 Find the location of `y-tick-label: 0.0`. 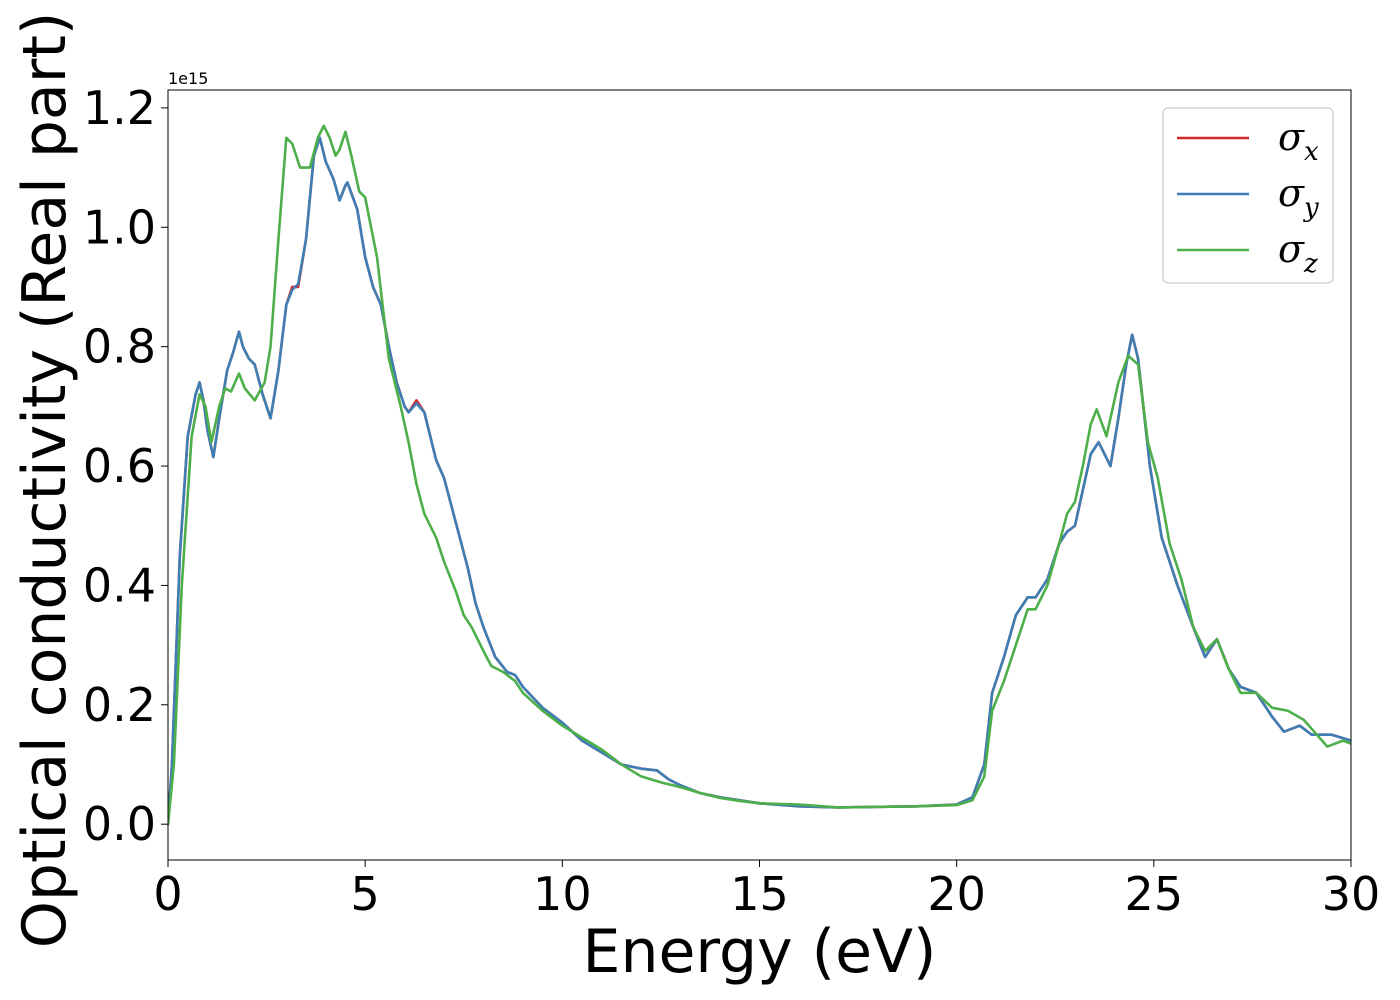

y-tick-label: 0.0 is located at coordinates (119, 824).